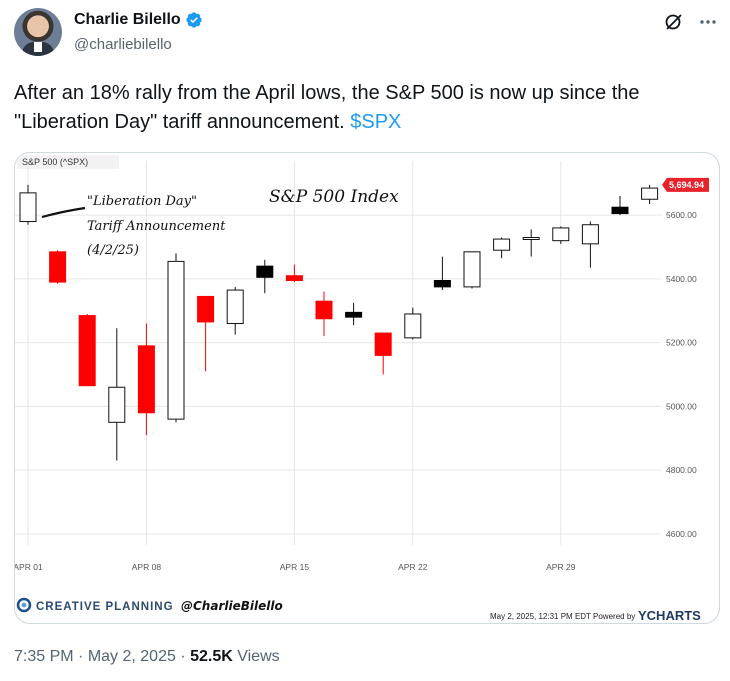  What do you see at coordinates (142, 201) in the screenshot?
I see `annotation-line-1: "Liberation Day"` at bounding box center [142, 201].